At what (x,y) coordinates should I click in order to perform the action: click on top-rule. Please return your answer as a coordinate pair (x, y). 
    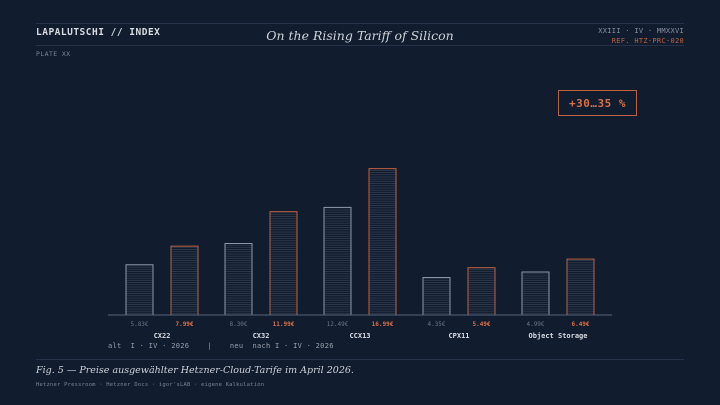
    Looking at the image, I should click on (360, 23).